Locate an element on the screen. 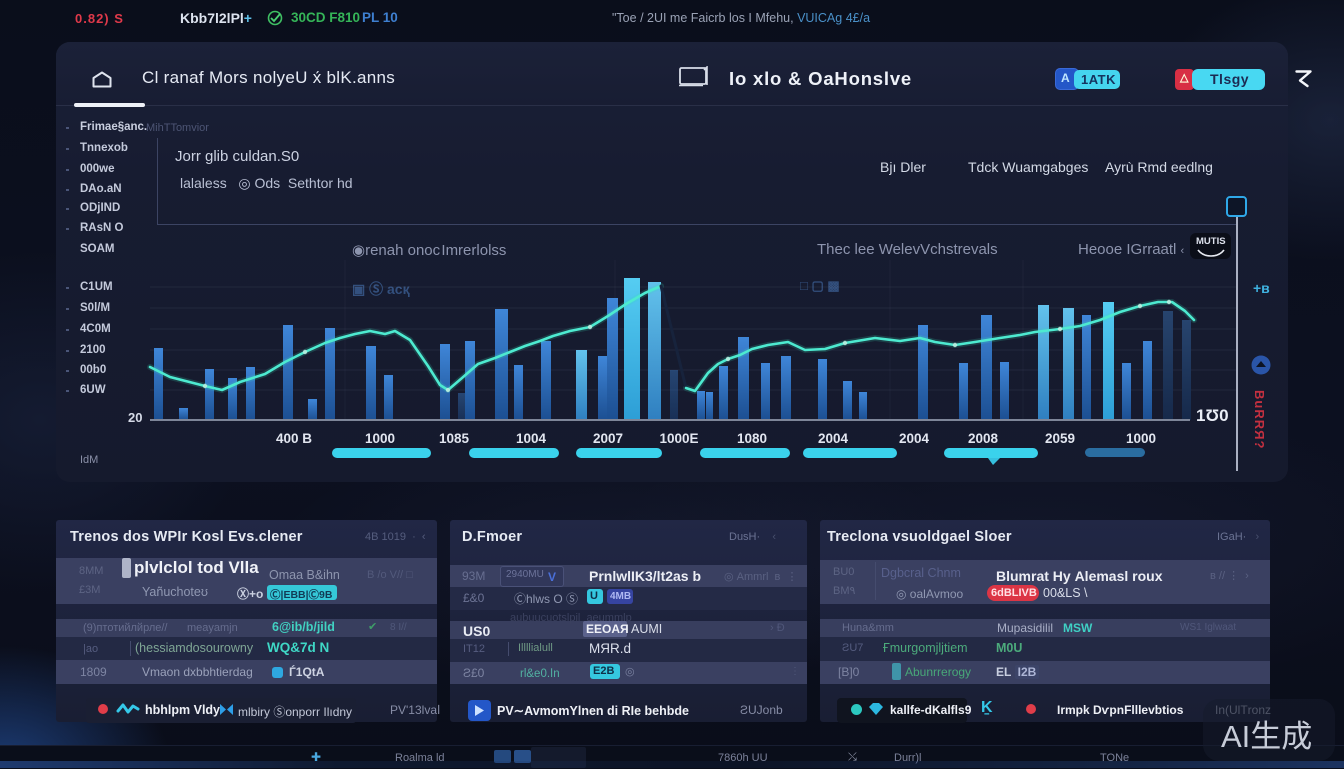  svg-text: 2007 is located at coordinates (608, 438).